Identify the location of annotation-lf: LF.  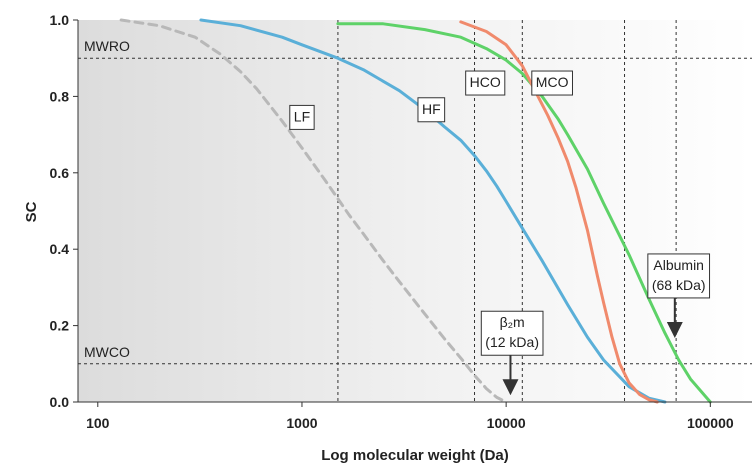
(302, 117).